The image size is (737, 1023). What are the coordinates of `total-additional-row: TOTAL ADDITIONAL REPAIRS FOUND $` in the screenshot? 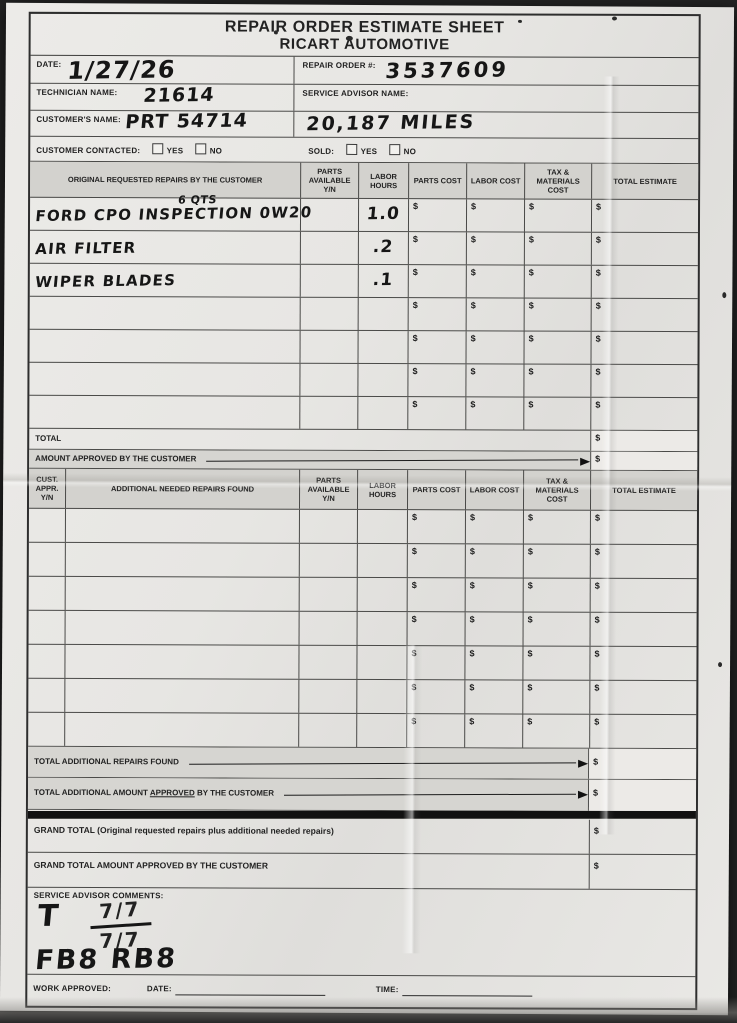 It's located at (362, 763).